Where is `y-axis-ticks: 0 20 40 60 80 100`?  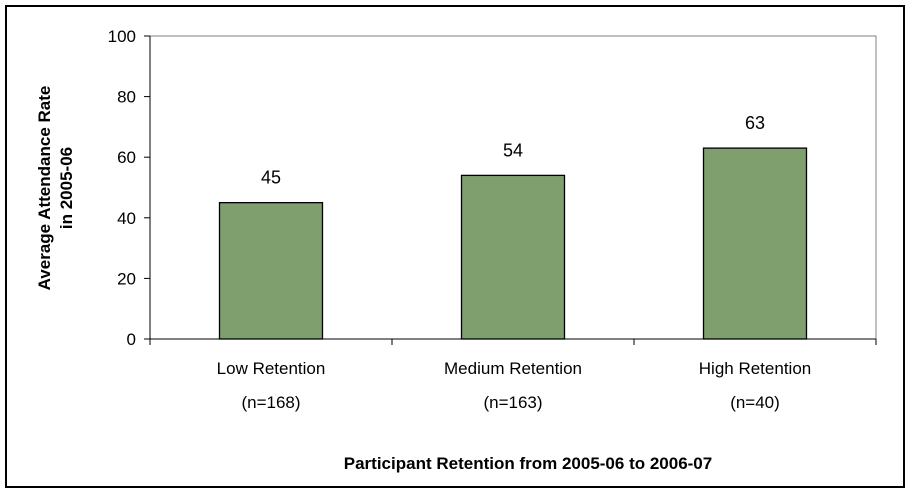
y-axis-ticks: 0 20 40 60 80 100 is located at coordinates (129, 188).